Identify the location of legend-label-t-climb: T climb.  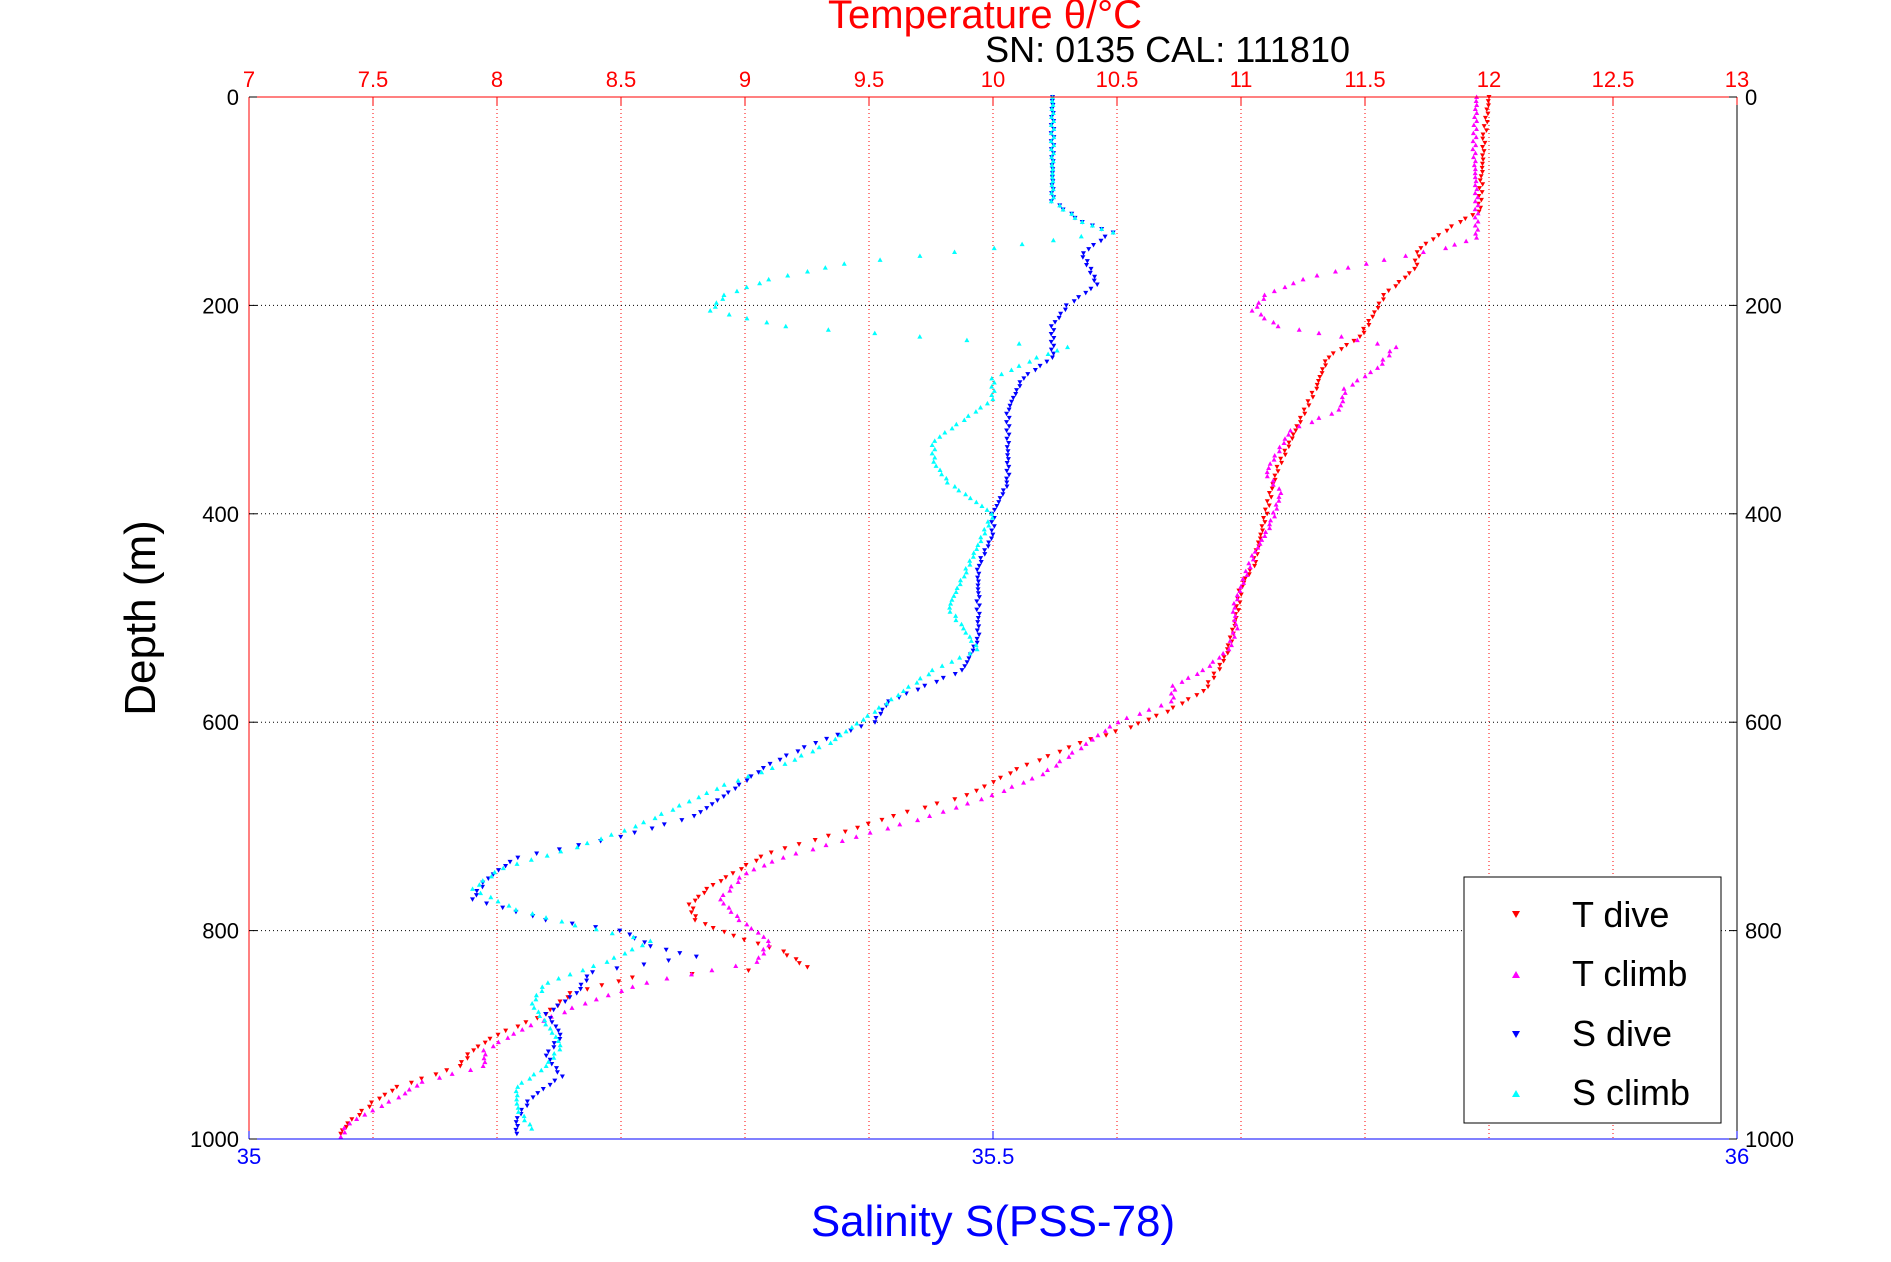
(1629, 973).